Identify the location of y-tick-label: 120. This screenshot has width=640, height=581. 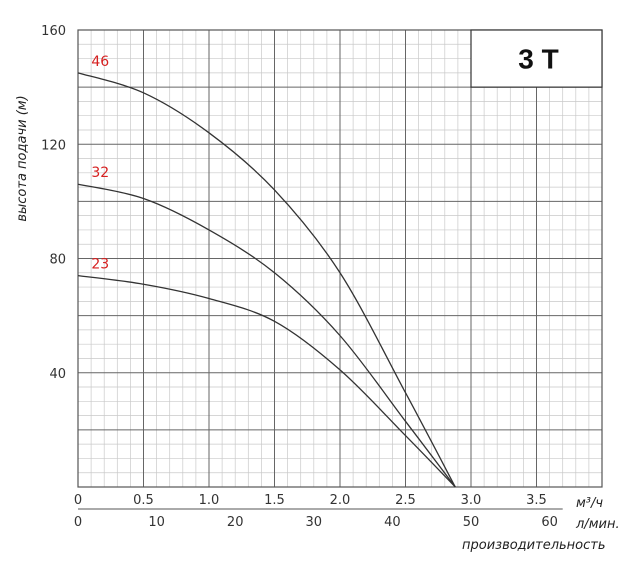
(53, 145).